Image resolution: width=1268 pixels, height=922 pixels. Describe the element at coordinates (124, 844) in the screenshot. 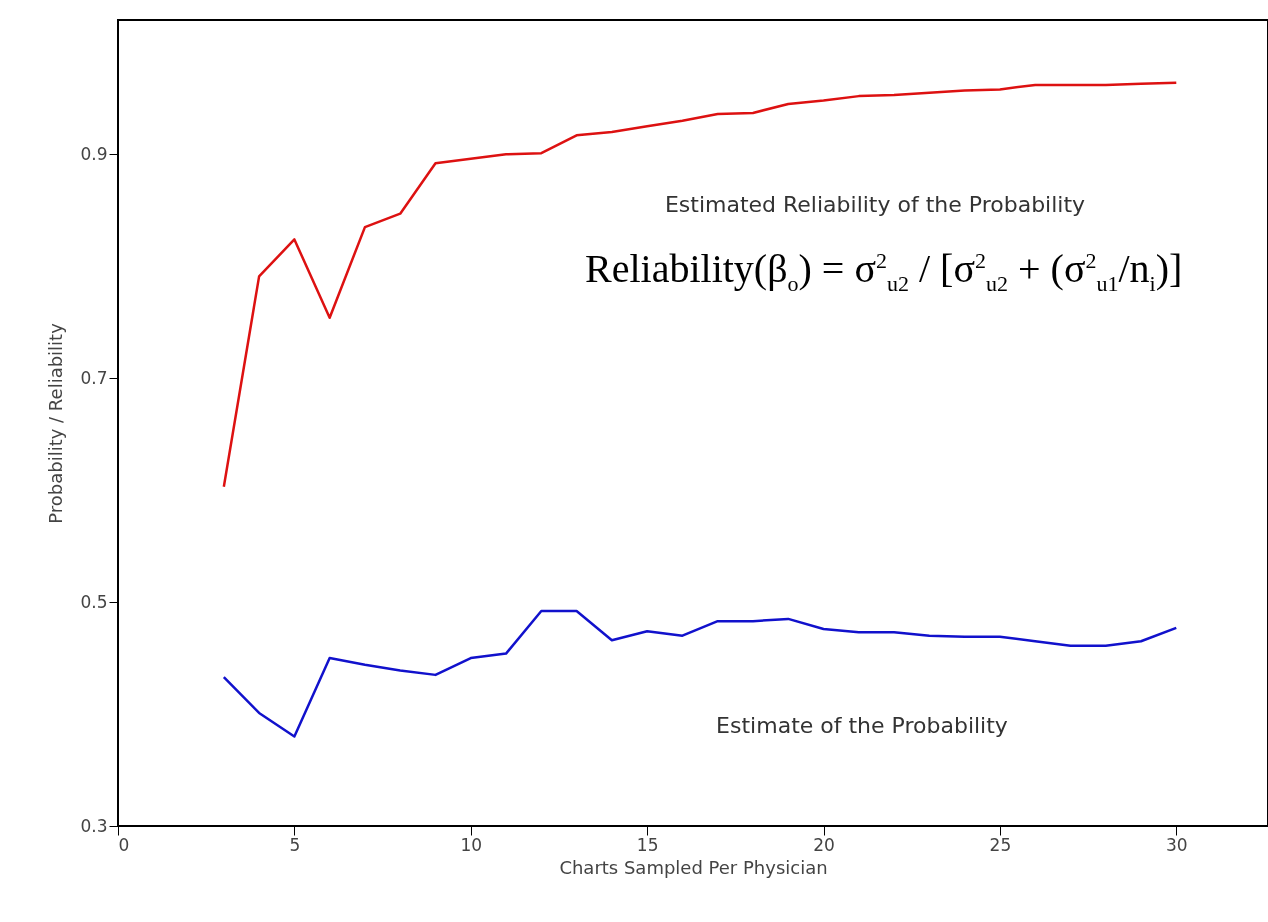

I see `x-tick-label: 0` at that location.